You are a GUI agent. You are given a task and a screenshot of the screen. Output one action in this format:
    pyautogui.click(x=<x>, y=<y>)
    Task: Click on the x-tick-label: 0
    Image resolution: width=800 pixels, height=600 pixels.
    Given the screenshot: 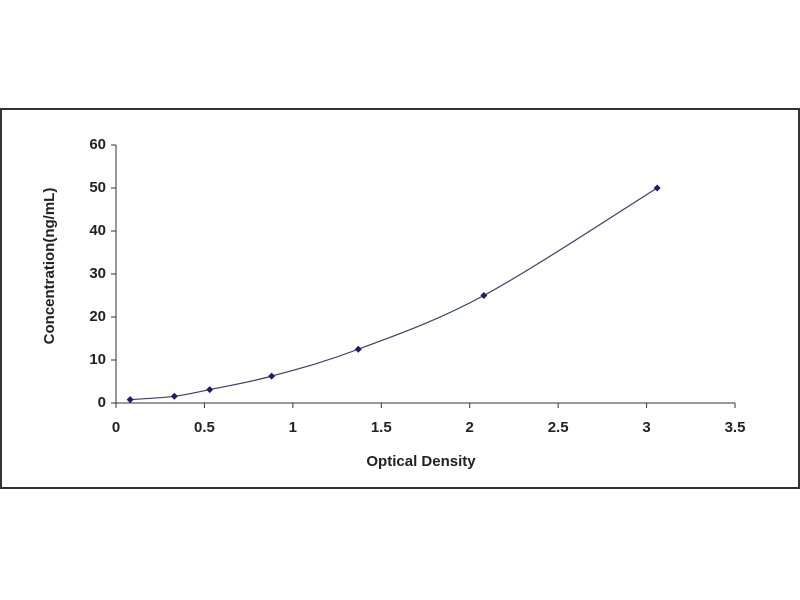 What is the action you would take?
    pyautogui.click(x=116, y=427)
    